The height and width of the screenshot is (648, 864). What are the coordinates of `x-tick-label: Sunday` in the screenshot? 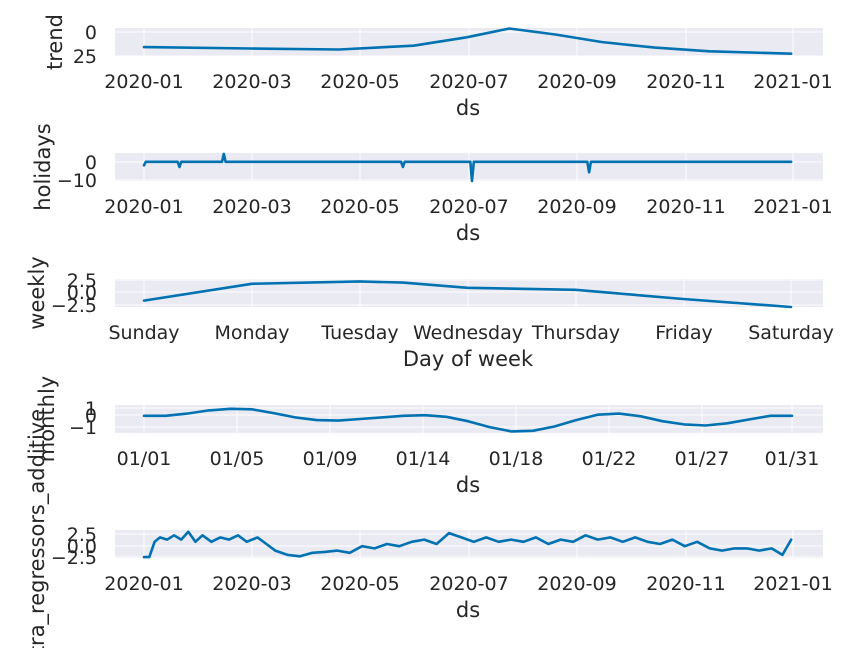 It's located at (143, 333).